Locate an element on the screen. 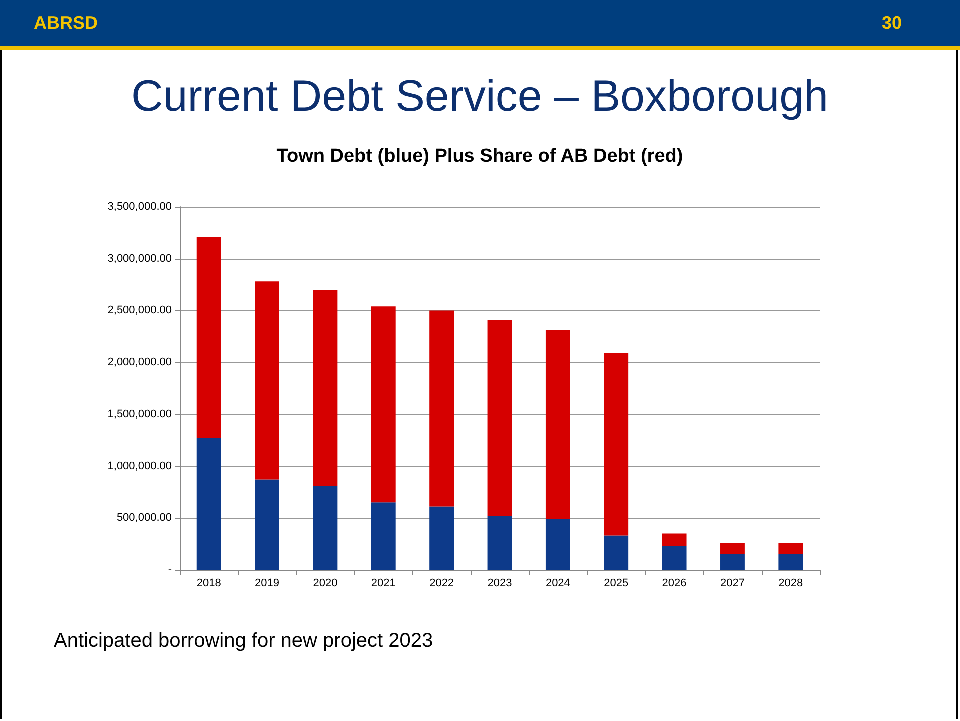 This screenshot has height=721, width=960. text: 30 is located at coordinates (892, 23).